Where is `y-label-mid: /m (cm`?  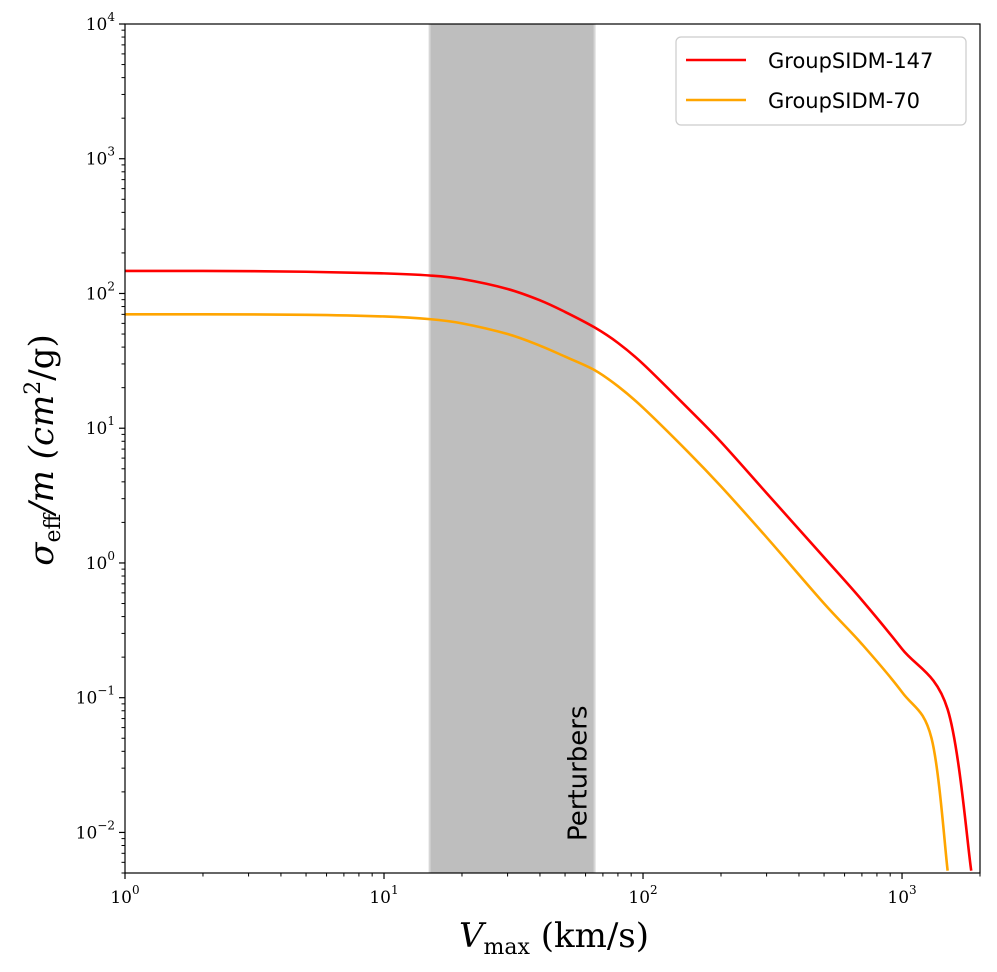
y-label-mid: /m (cm is located at coordinates (42, 456).